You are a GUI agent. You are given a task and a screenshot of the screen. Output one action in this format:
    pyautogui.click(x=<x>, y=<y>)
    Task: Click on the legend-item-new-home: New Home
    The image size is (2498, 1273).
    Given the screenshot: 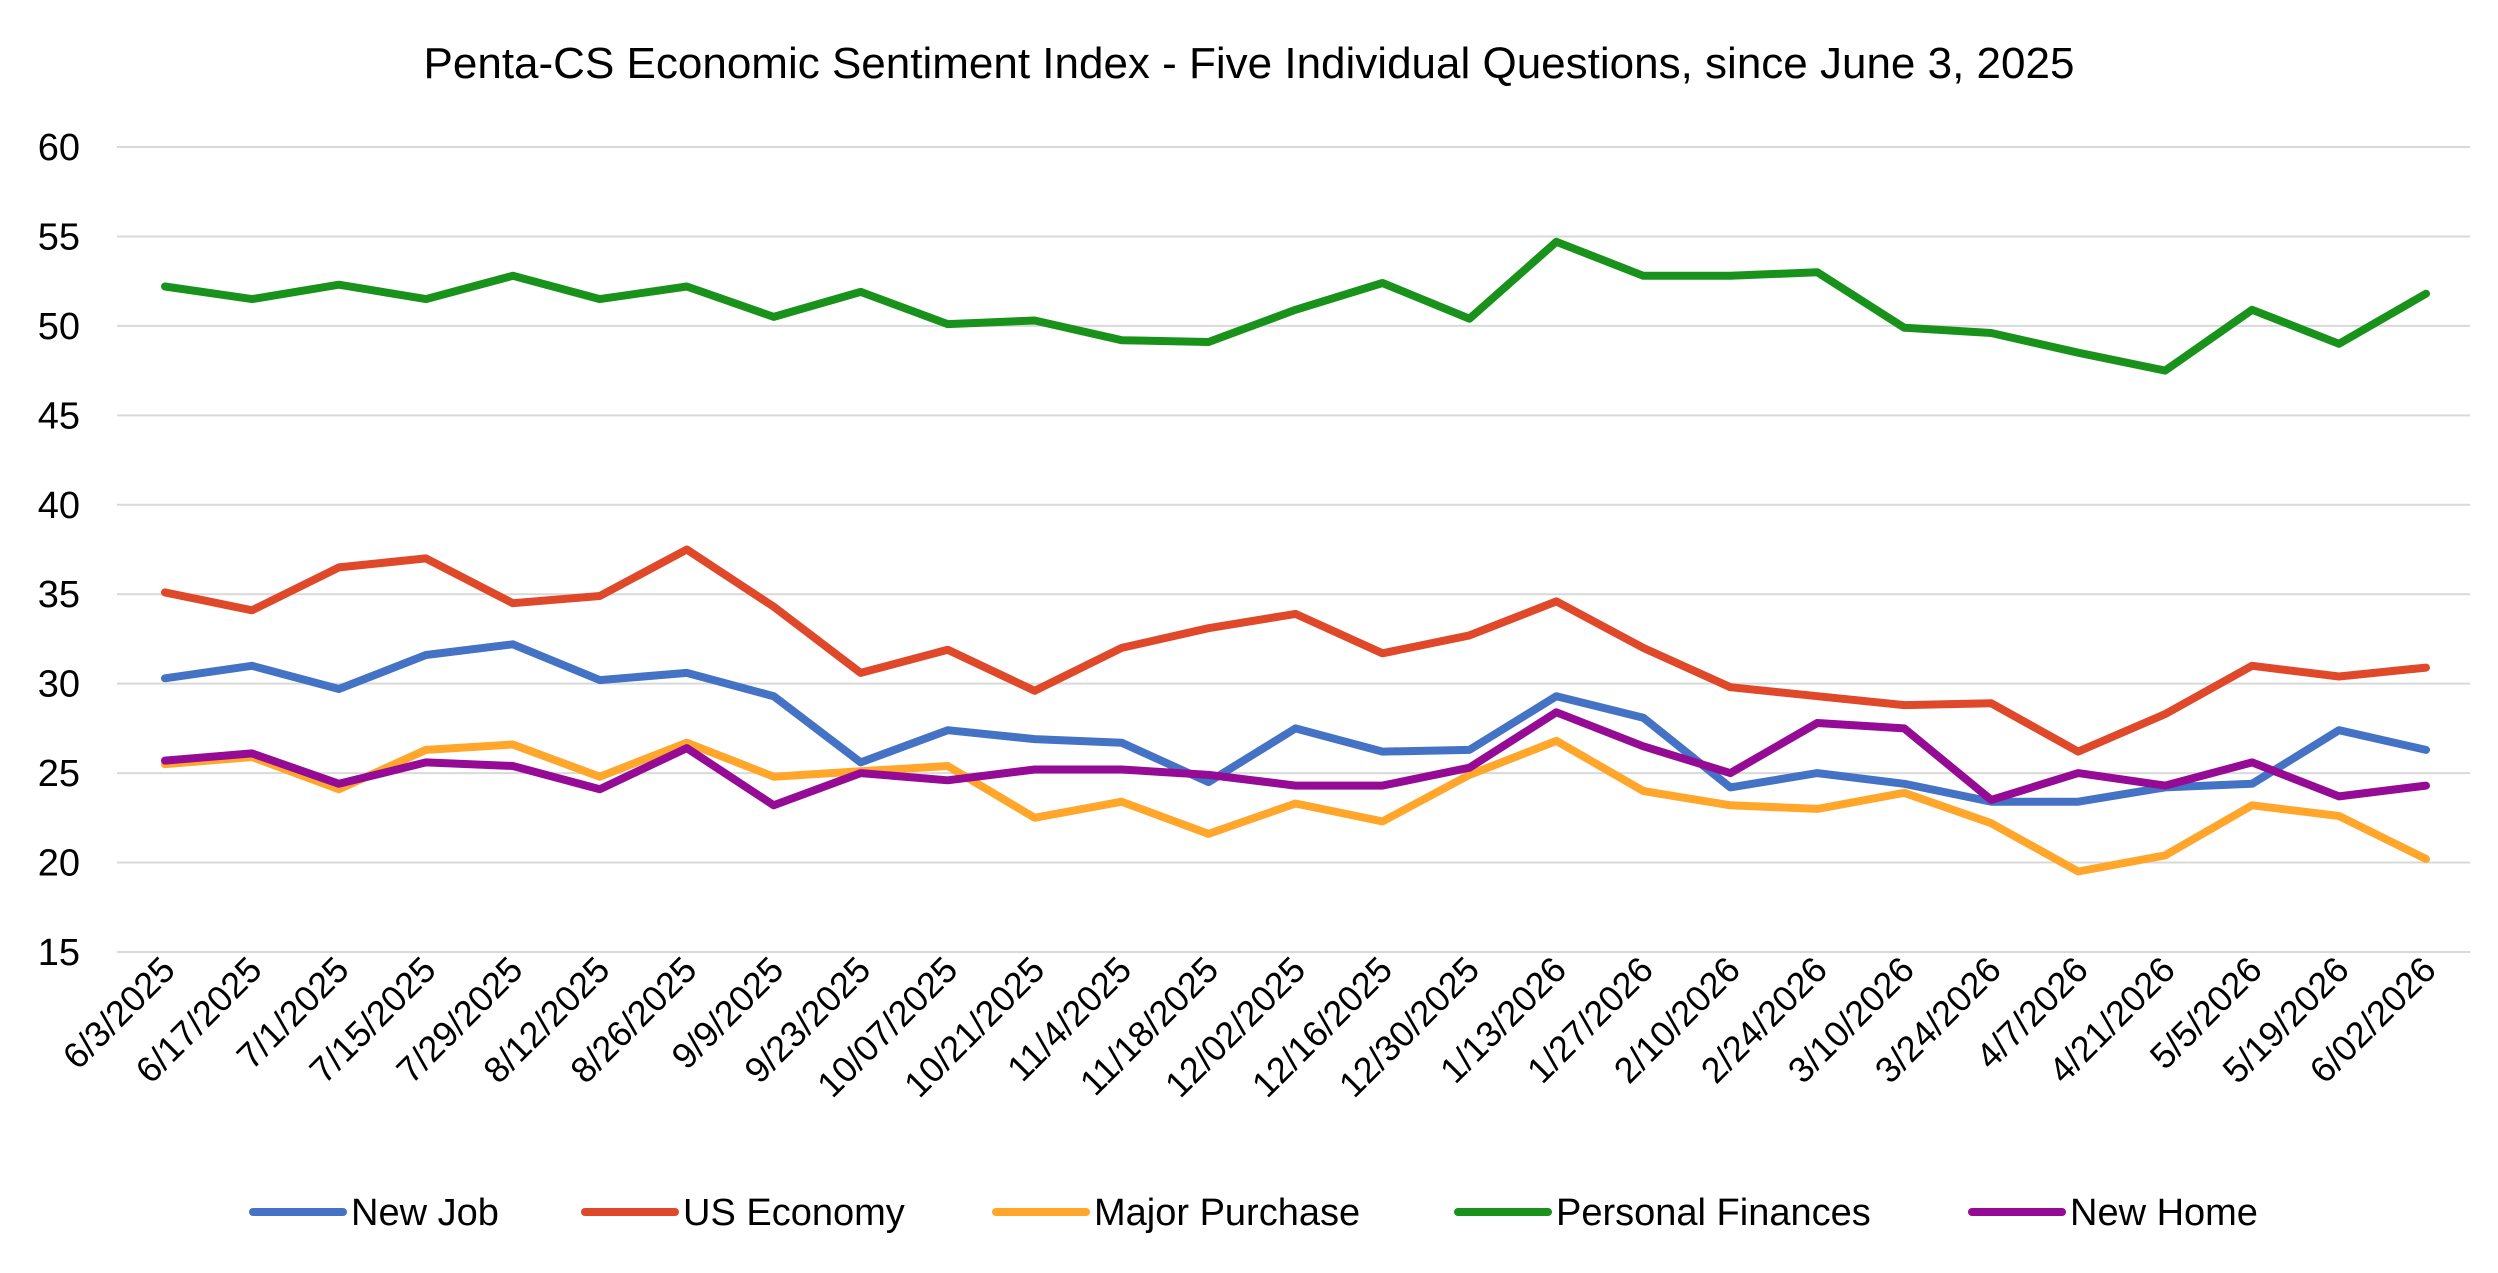 What is the action you would take?
    pyautogui.click(x=2113, y=1213)
    